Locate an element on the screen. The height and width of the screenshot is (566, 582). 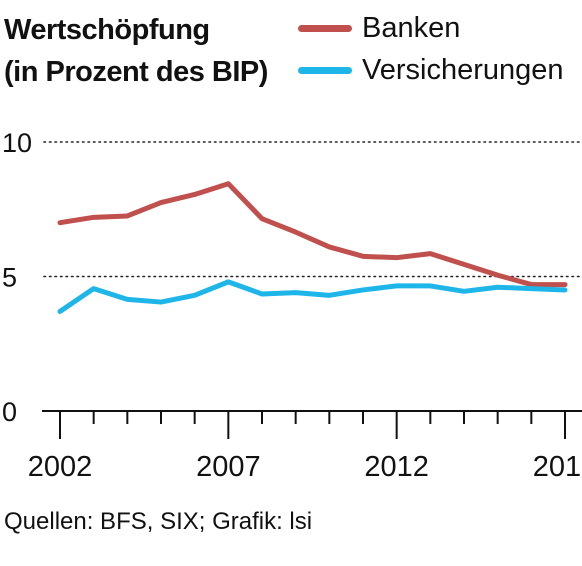
legend-item-banken: Banken is located at coordinates (379, 28).